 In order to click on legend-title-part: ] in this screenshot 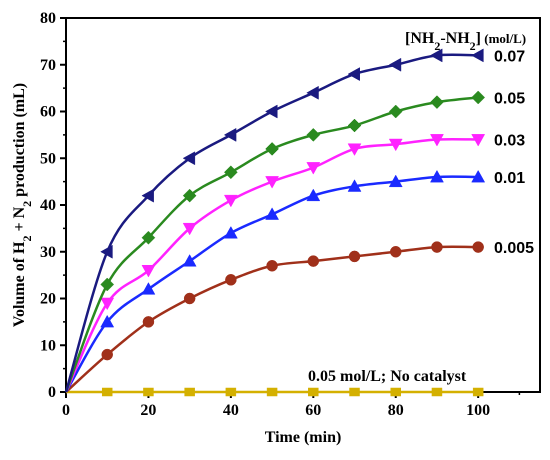, I will do `click(478, 38)`.